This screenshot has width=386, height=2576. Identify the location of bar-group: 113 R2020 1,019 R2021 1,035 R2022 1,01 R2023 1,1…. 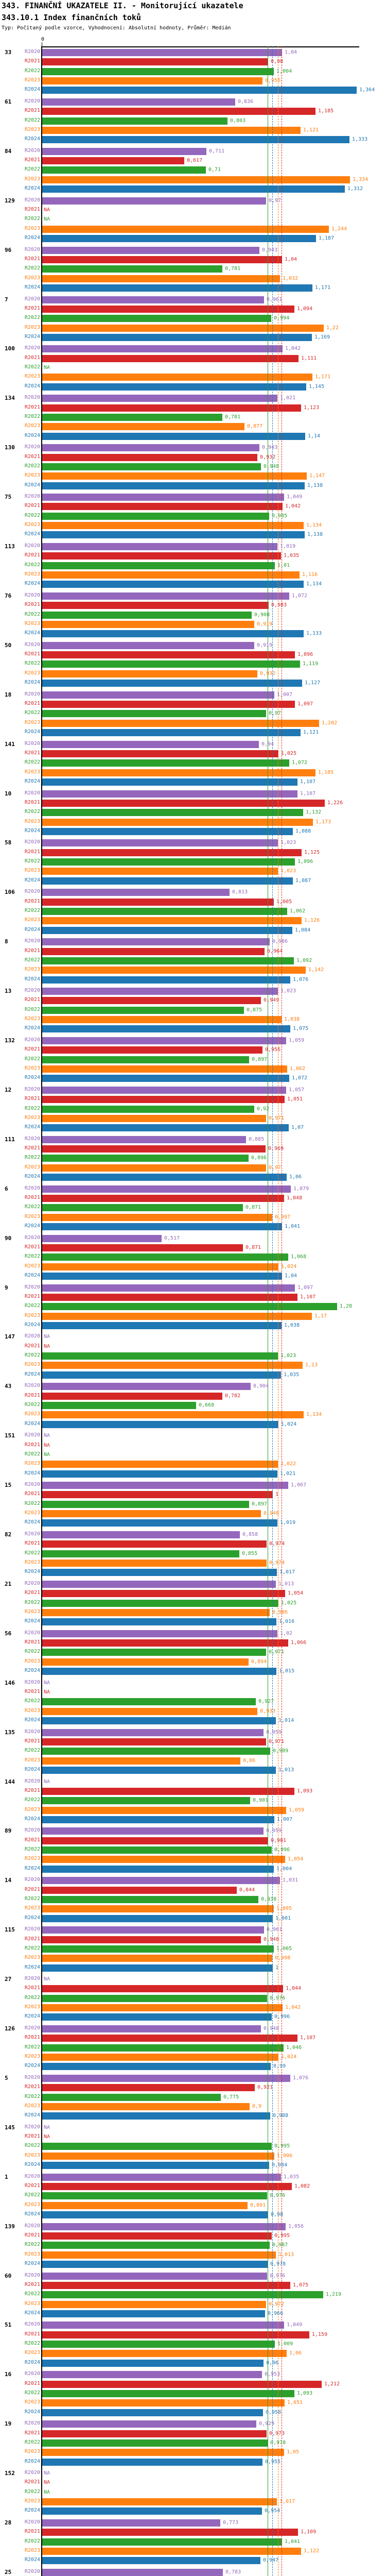
(193, 567).